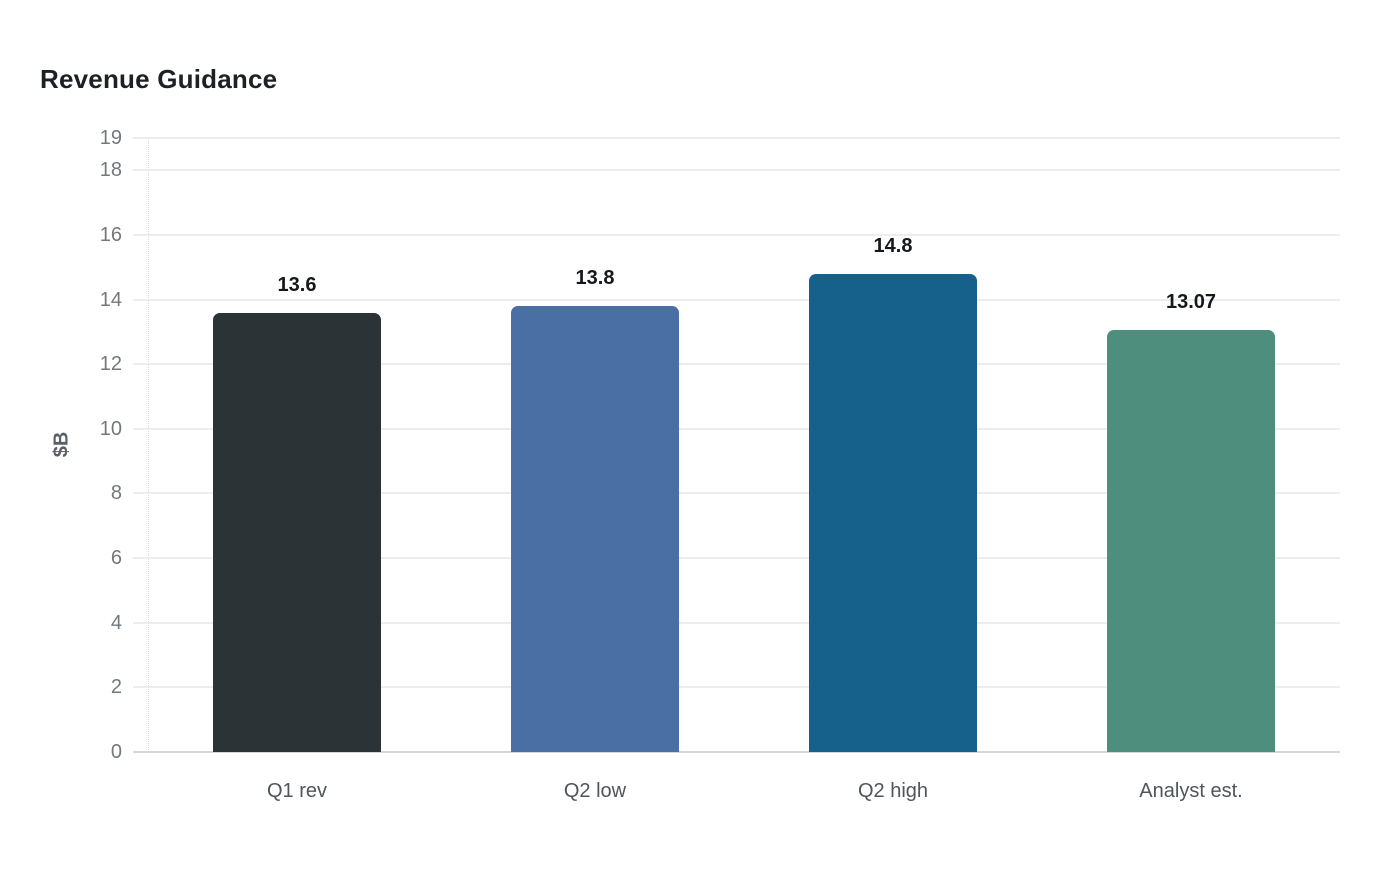 The image size is (1400, 880). What do you see at coordinates (595, 278) in the screenshot?
I see `bar-value-label: 13.8` at bounding box center [595, 278].